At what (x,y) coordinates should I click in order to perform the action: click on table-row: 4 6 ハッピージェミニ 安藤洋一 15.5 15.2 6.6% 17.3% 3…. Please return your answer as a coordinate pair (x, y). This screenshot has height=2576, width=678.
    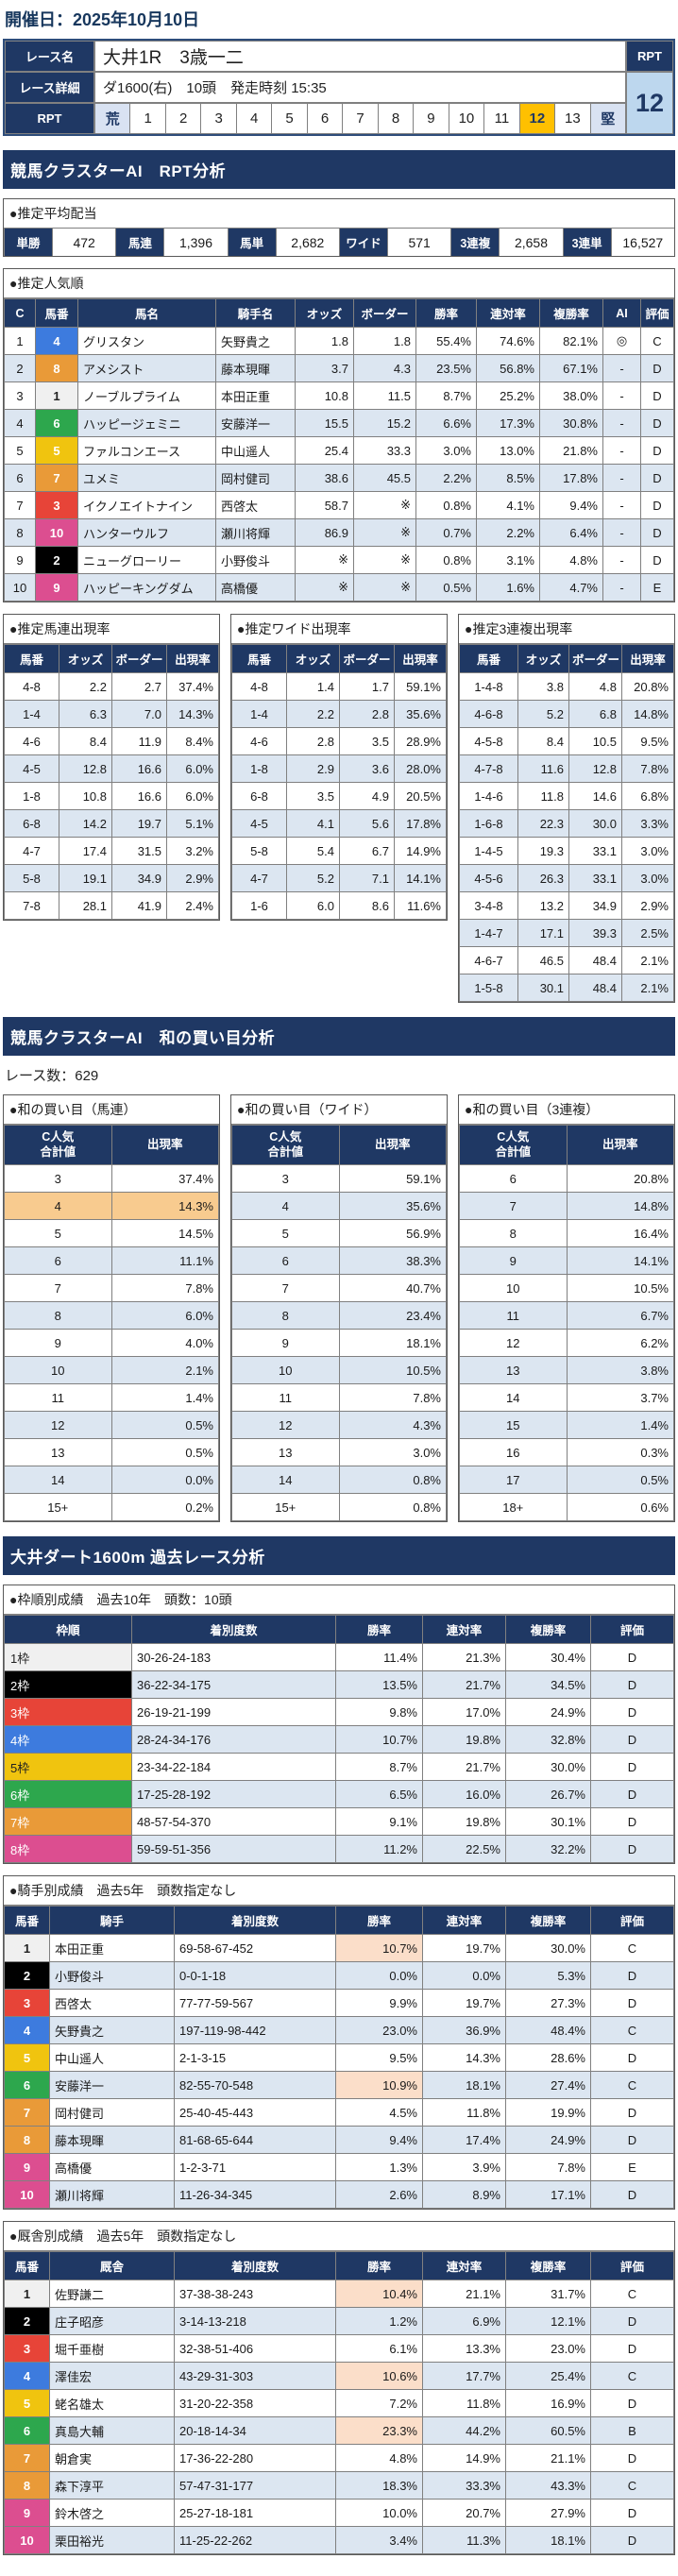
    Looking at the image, I should click on (339, 423).